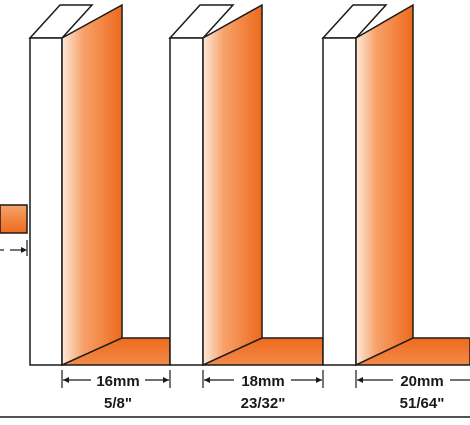  I want to click on dimension-1-metric: 16mm, so click(117, 381).